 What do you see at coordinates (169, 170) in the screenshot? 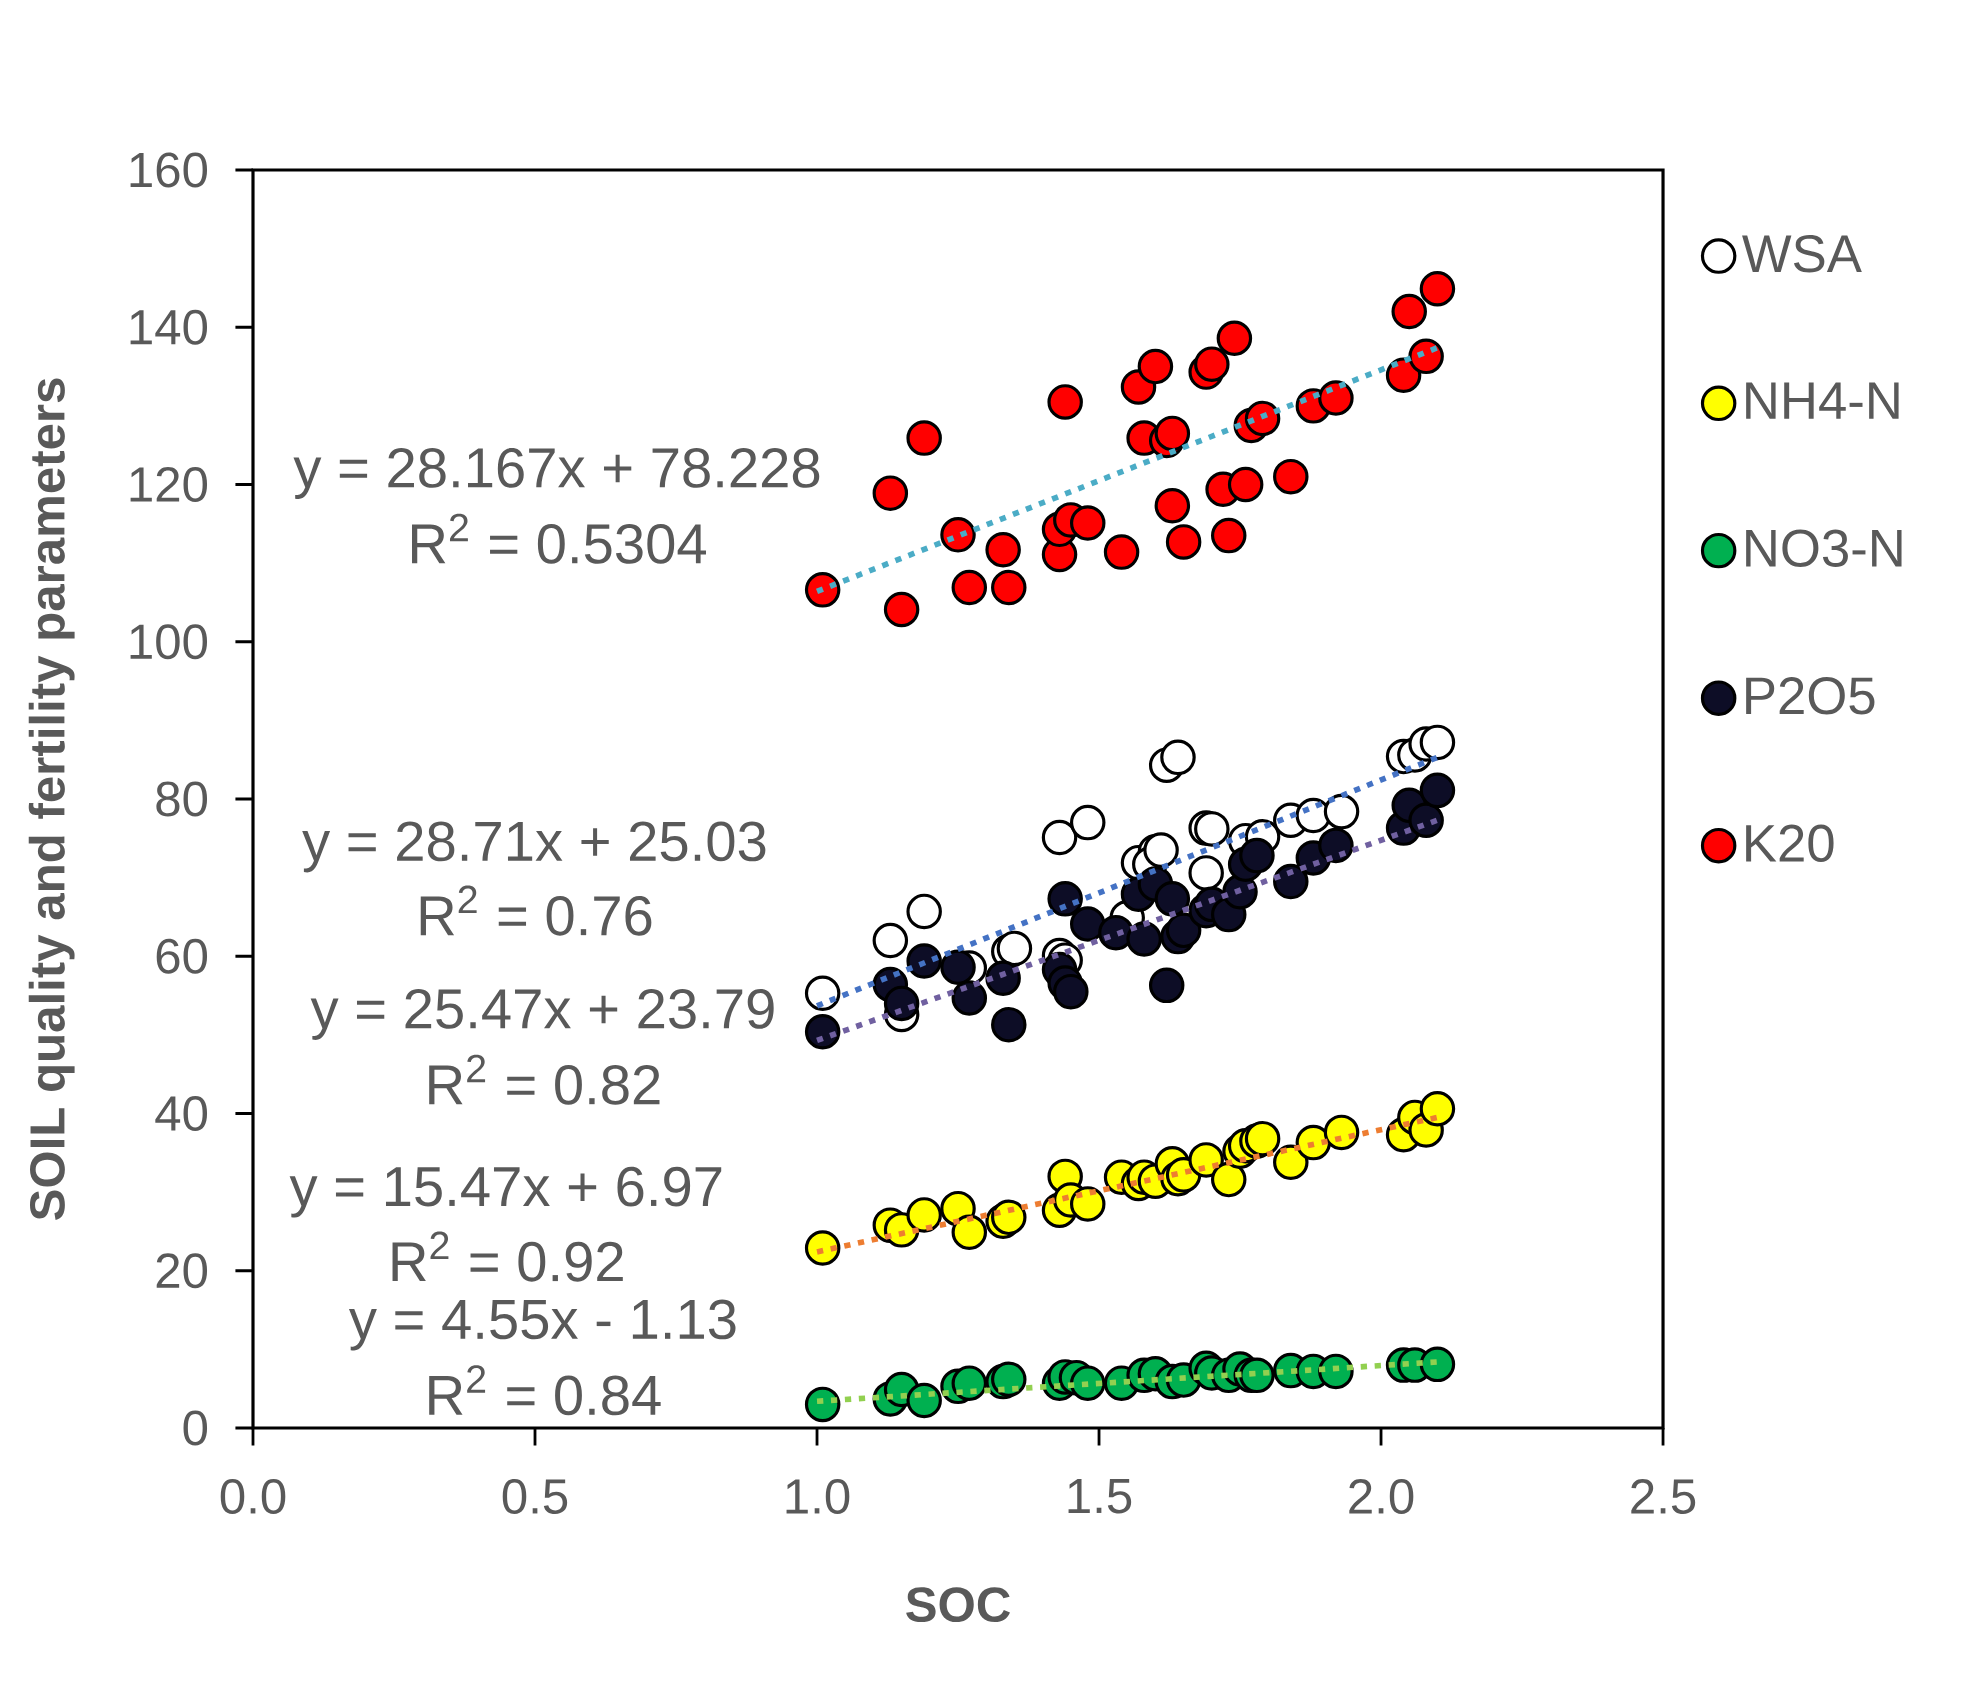
I see `y-tick-label: 160` at bounding box center [169, 170].